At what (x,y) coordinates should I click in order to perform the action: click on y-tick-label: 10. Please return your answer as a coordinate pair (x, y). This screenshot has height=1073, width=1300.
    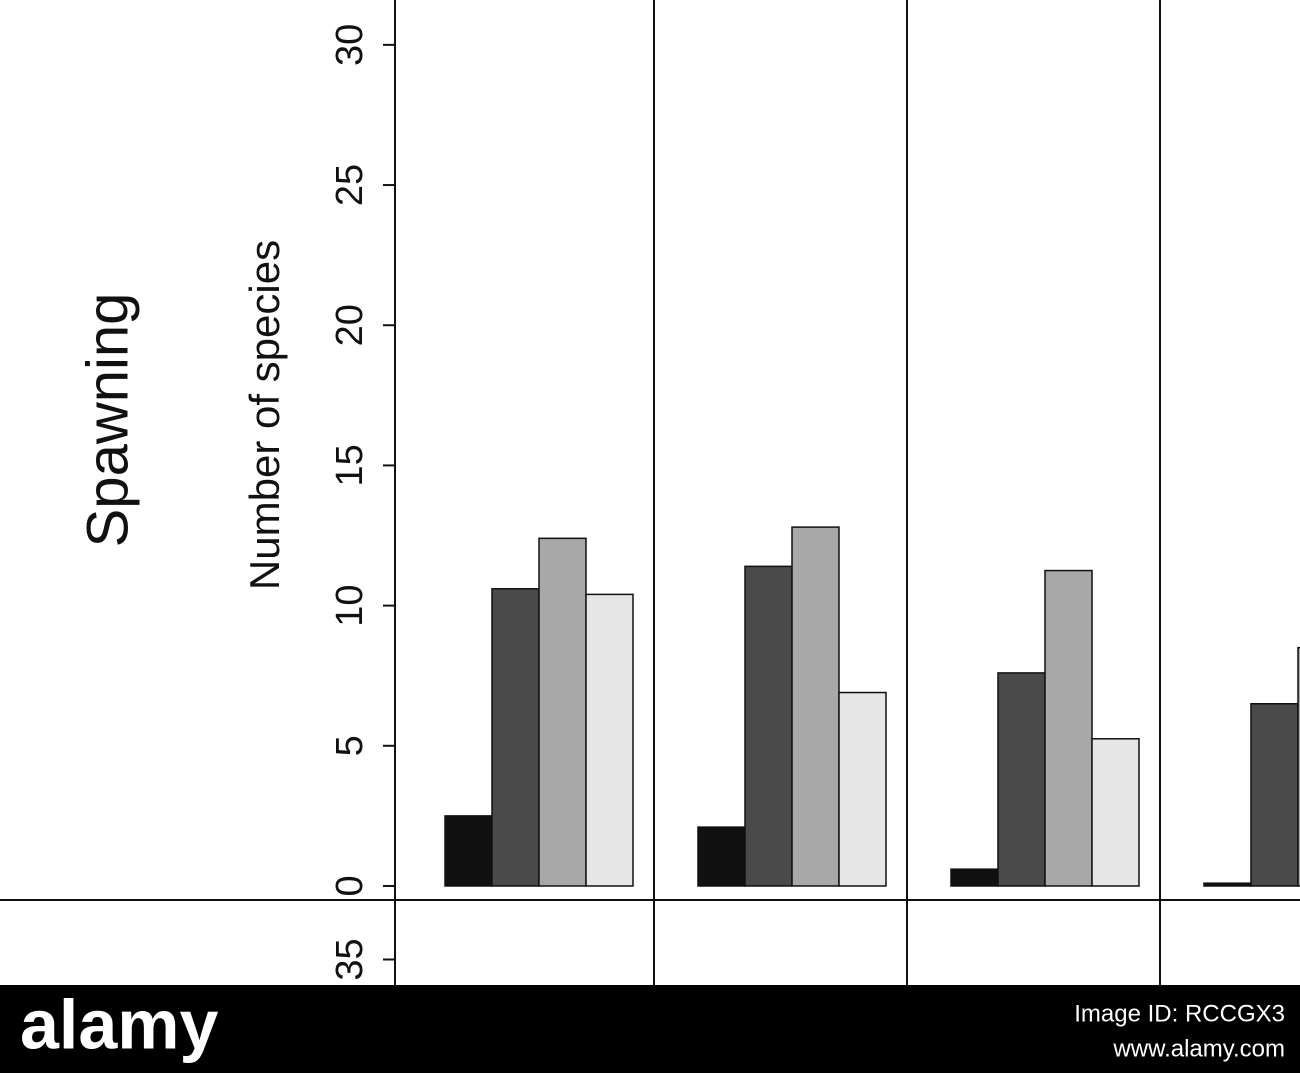
    Looking at the image, I should click on (350, 605).